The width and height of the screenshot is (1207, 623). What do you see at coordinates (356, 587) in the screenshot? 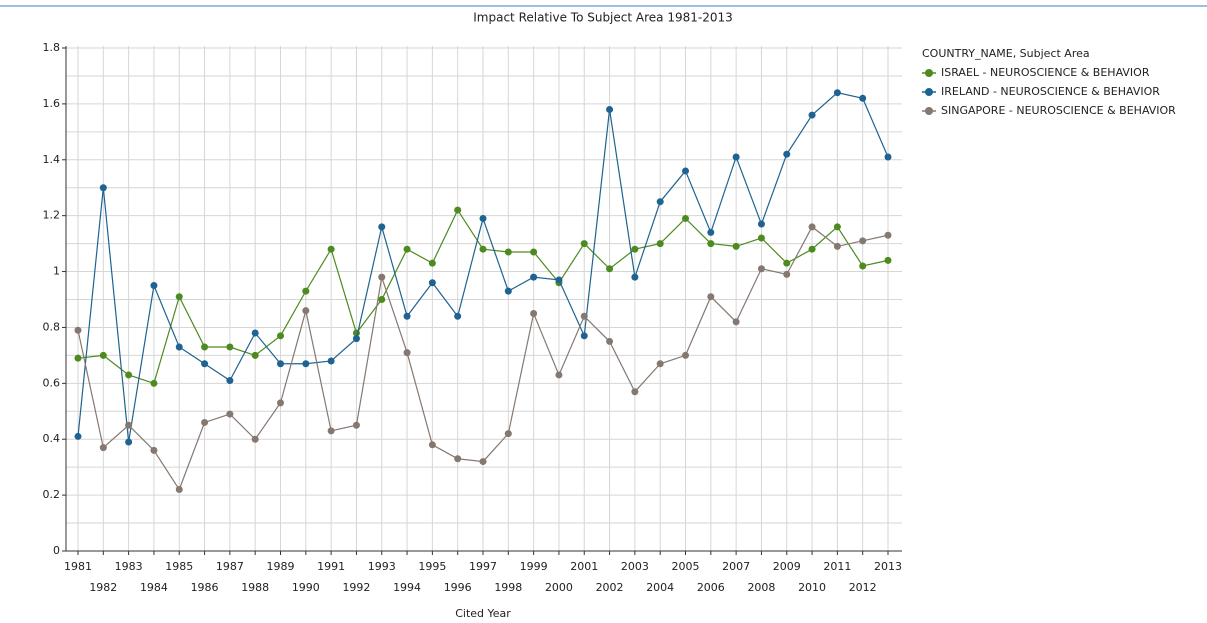
I see `x-tick-label: 1992` at bounding box center [356, 587].